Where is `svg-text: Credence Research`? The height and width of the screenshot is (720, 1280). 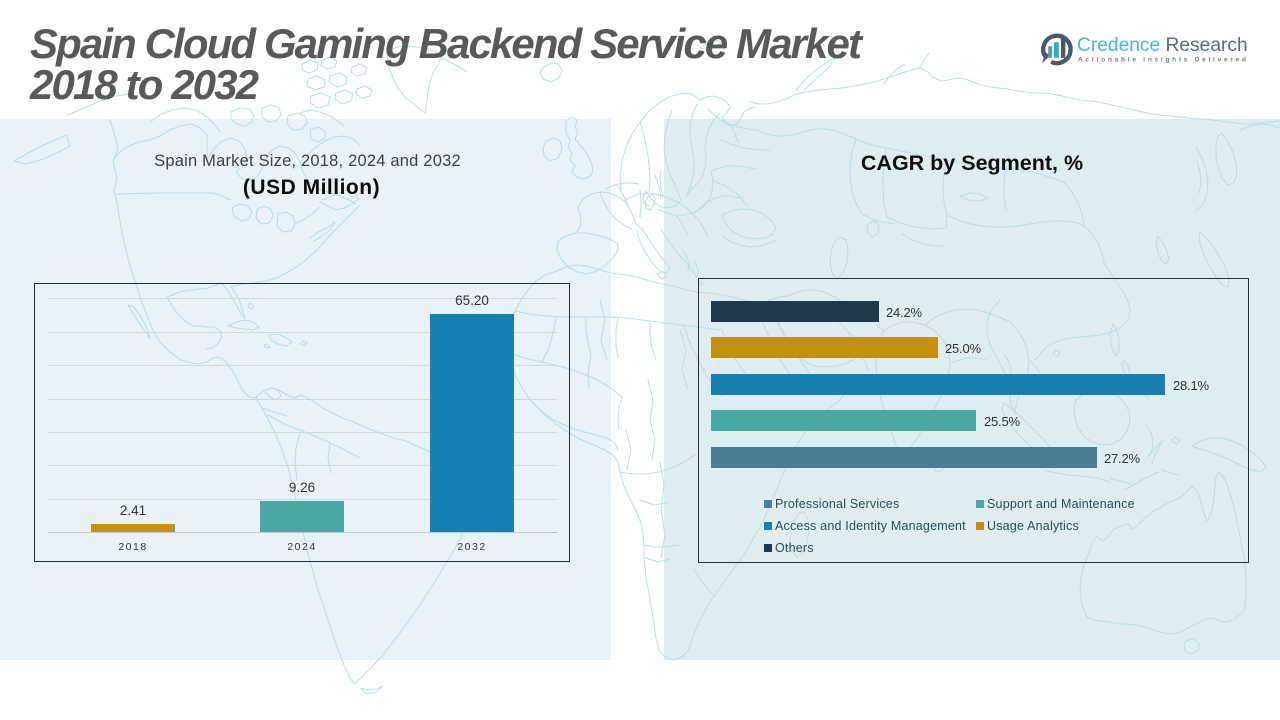
svg-text: Credence Research is located at coordinates (1162, 45).